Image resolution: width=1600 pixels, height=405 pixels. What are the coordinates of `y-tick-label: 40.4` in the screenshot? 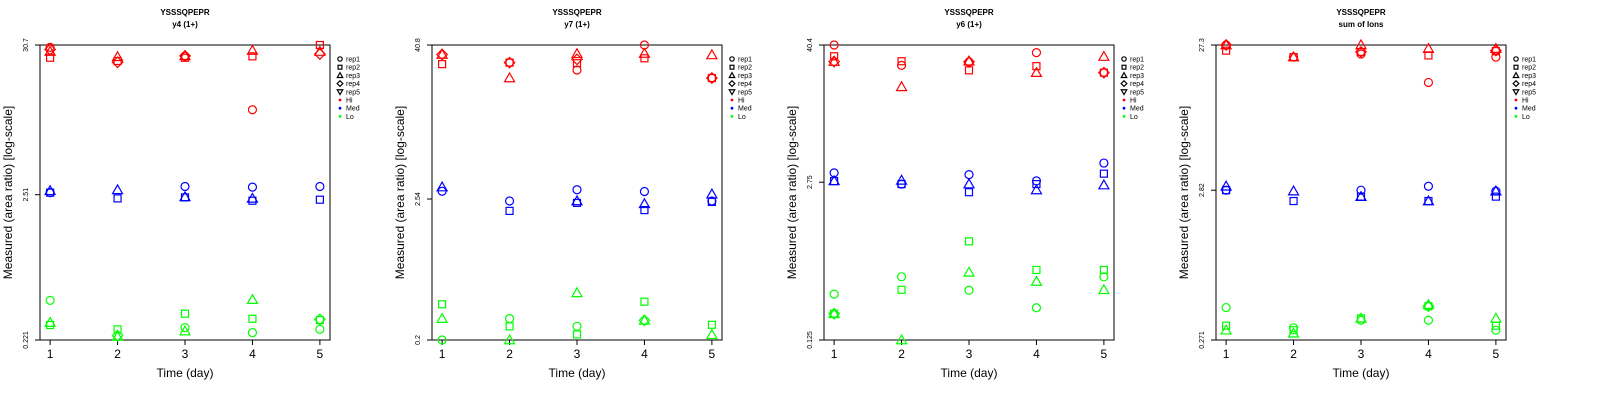 It's located at (810, 45).